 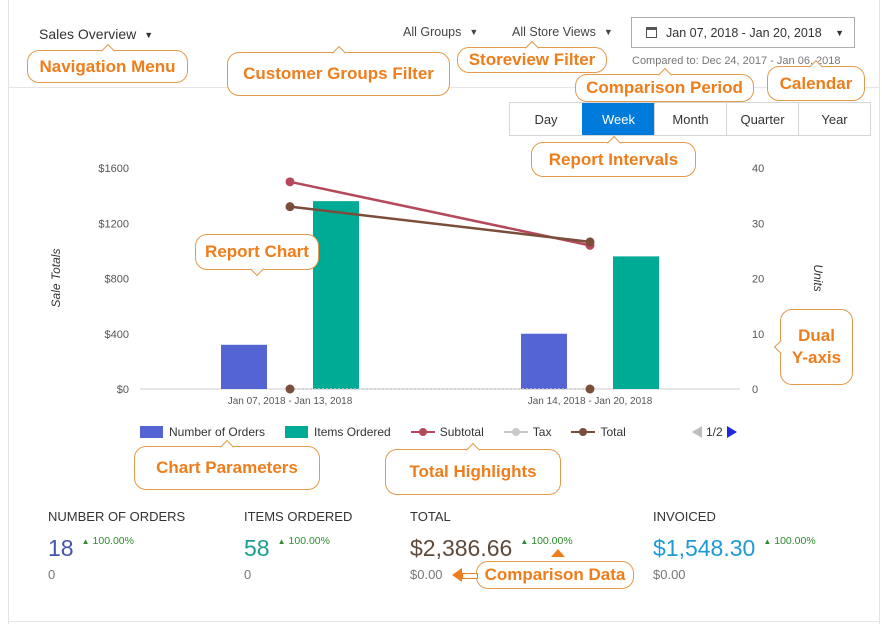 I want to click on legend-item-number-of-orders: Number of Orders, so click(x=202, y=432).